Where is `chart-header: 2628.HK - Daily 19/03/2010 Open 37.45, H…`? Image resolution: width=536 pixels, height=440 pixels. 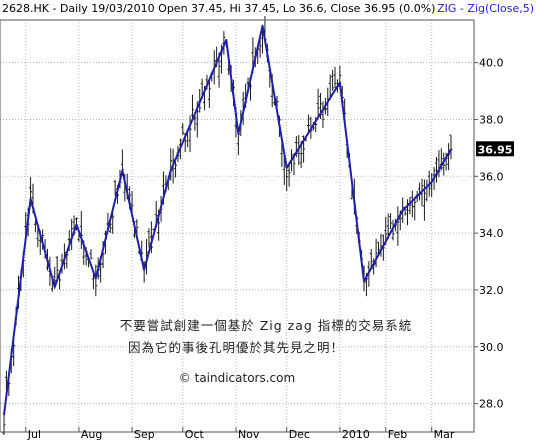 chart-header: 2628.HK - Daily 19/03/2010 Open 37.45, H… is located at coordinates (218, 8).